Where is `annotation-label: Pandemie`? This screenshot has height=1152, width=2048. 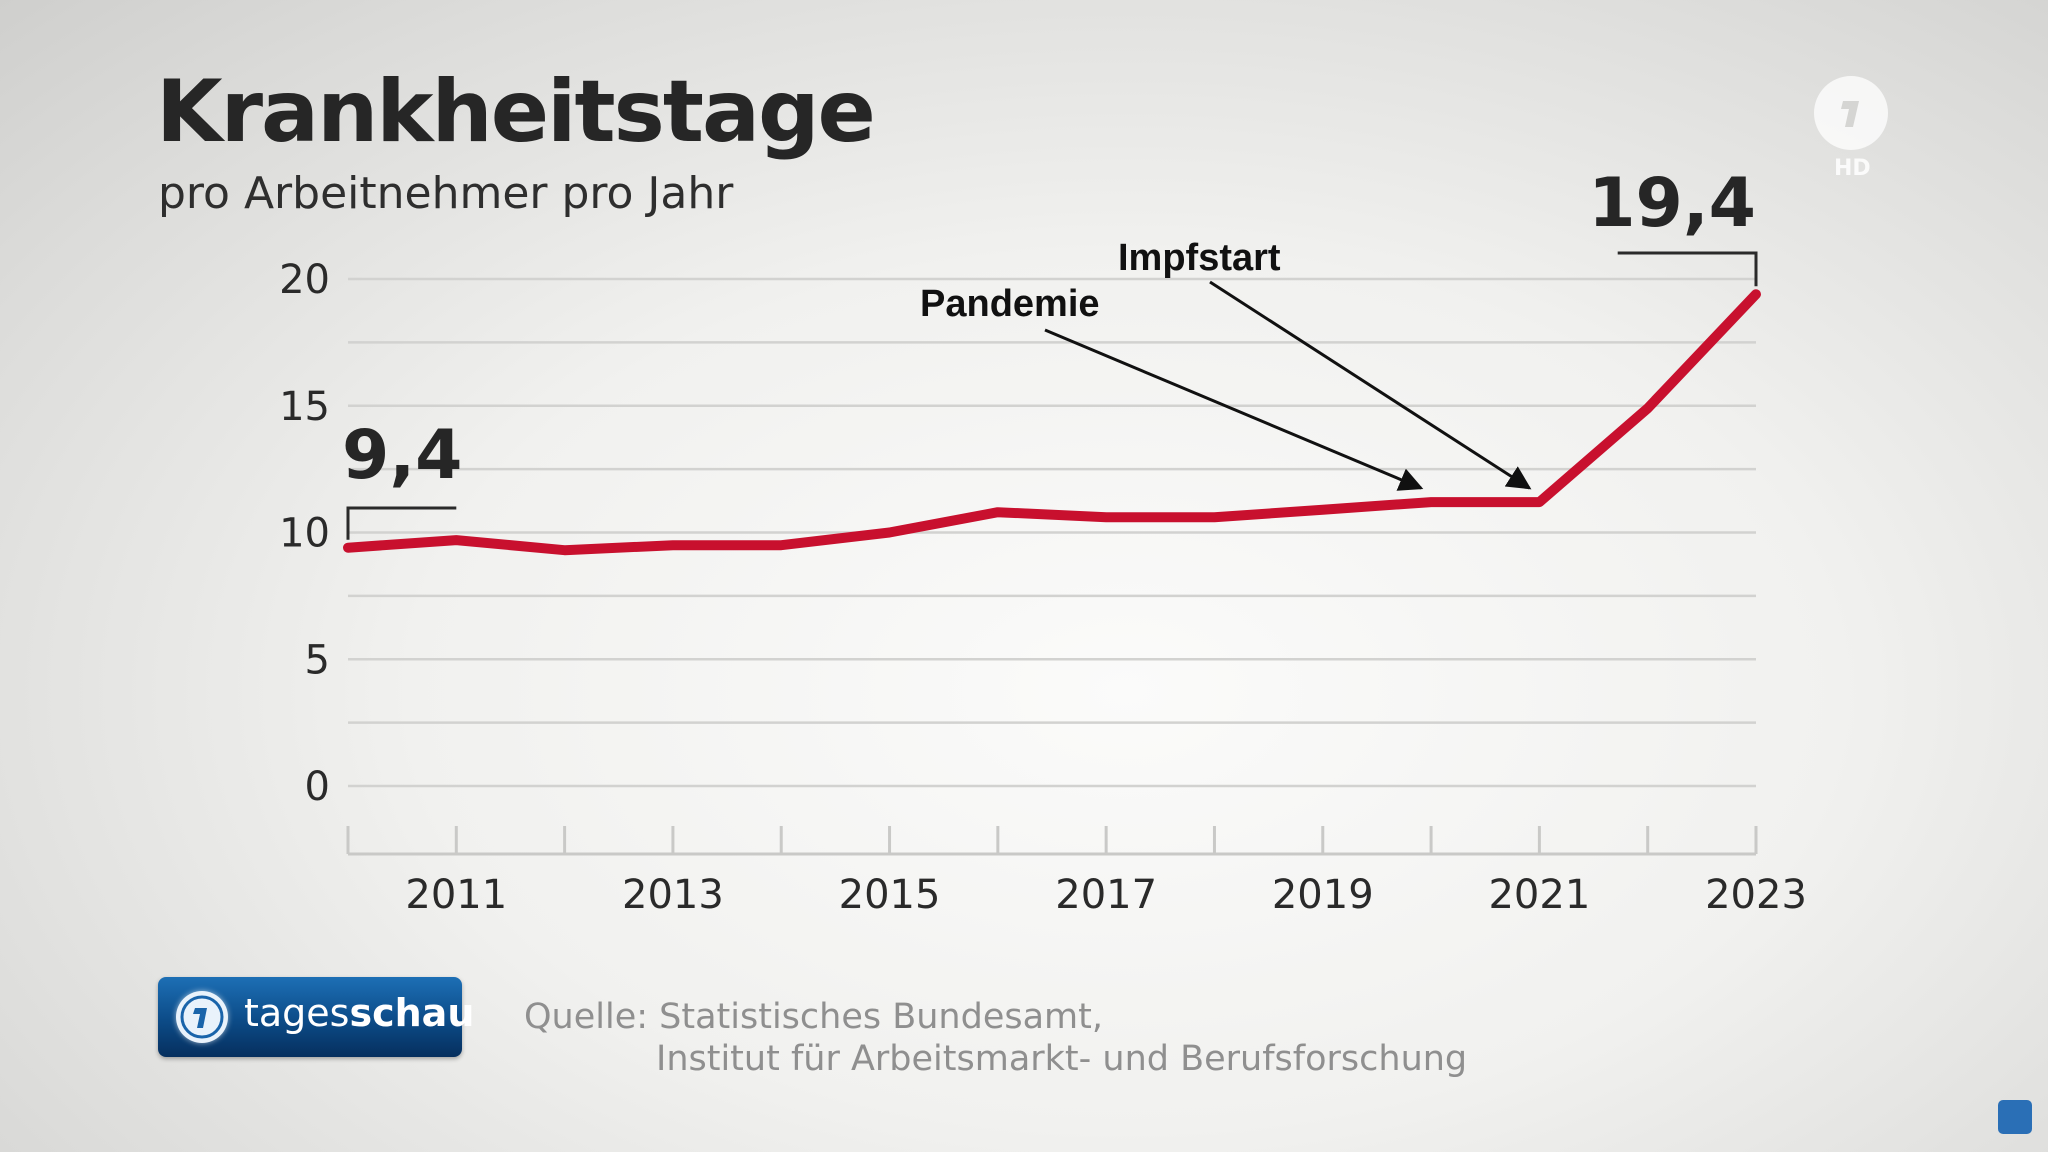 annotation-label: Pandemie is located at coordinates (1010, 304).